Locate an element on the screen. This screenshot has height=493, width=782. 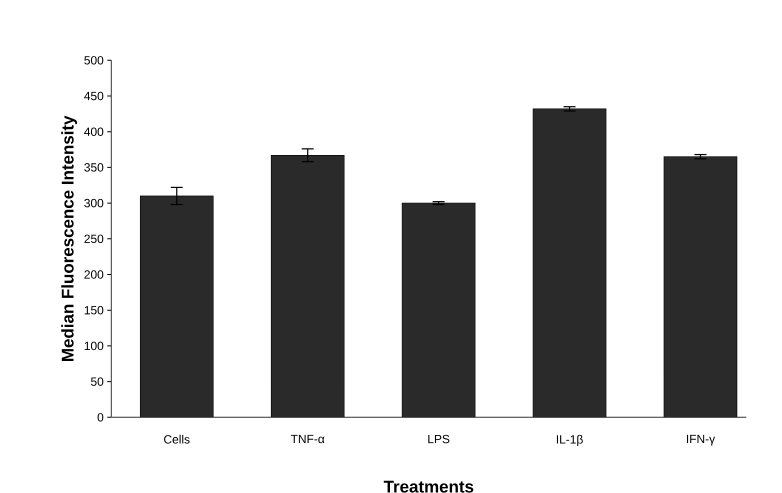
y-tick-label: 400 is located at coordinates (94, 131).